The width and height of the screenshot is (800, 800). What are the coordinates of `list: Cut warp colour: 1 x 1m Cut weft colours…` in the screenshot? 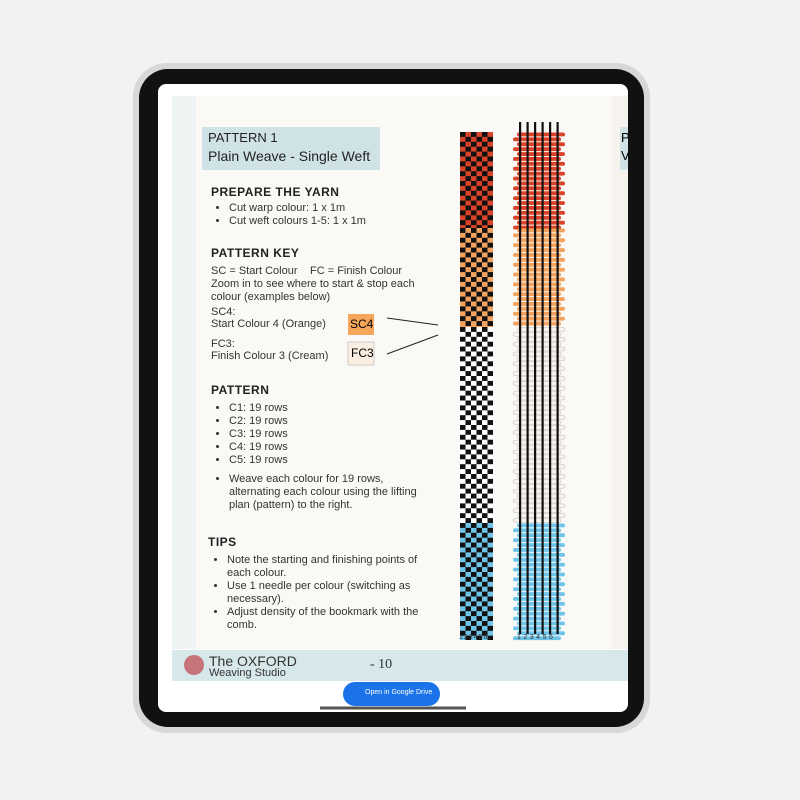 It's located at (289, 215).